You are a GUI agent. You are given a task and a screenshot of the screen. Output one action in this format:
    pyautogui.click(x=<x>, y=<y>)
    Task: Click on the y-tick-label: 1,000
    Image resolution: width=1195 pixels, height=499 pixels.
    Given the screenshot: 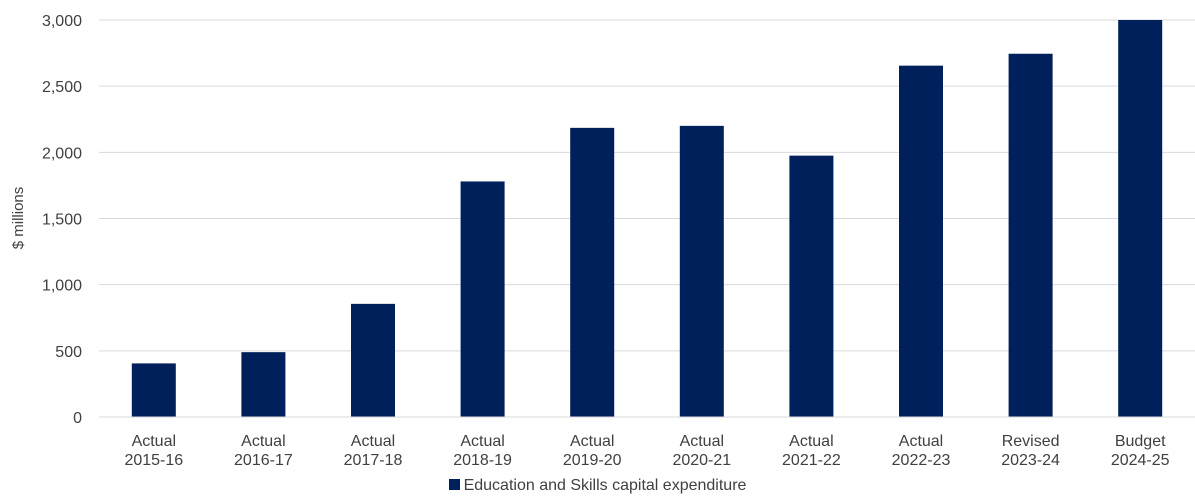 What is the action you would take?
    pyautogui.click(x=62, y=286)
    